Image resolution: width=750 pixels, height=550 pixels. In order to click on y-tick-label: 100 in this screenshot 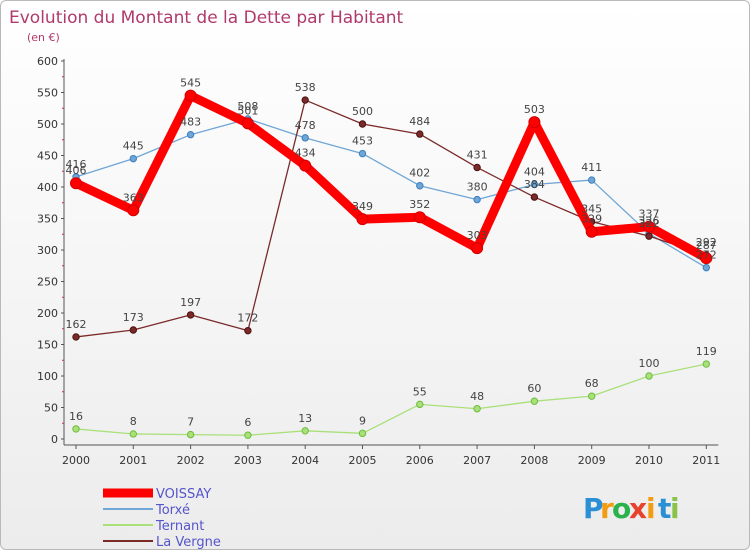, I will do `click(47, 376)`.